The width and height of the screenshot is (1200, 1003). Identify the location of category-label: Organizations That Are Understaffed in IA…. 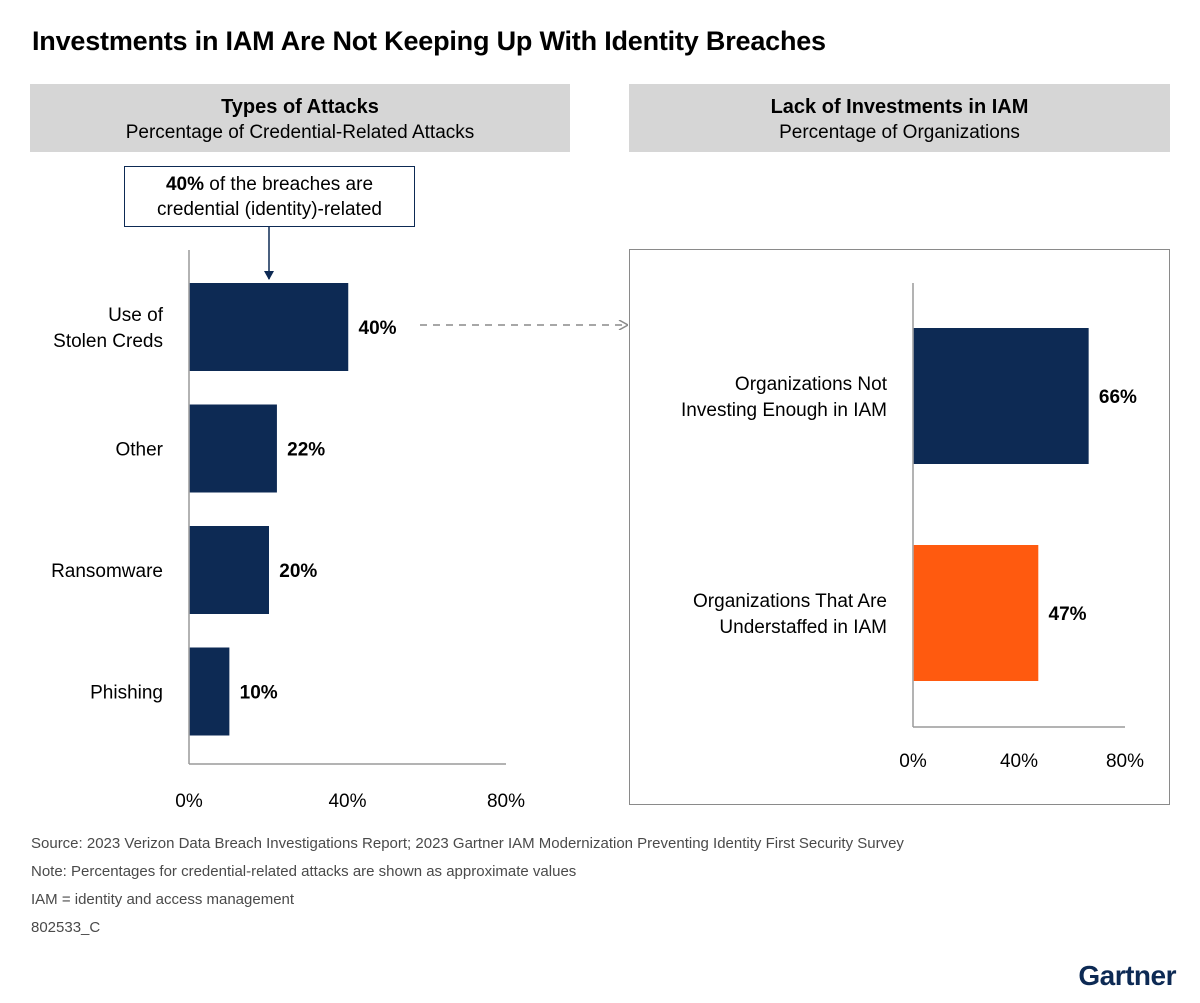
(790, 614).